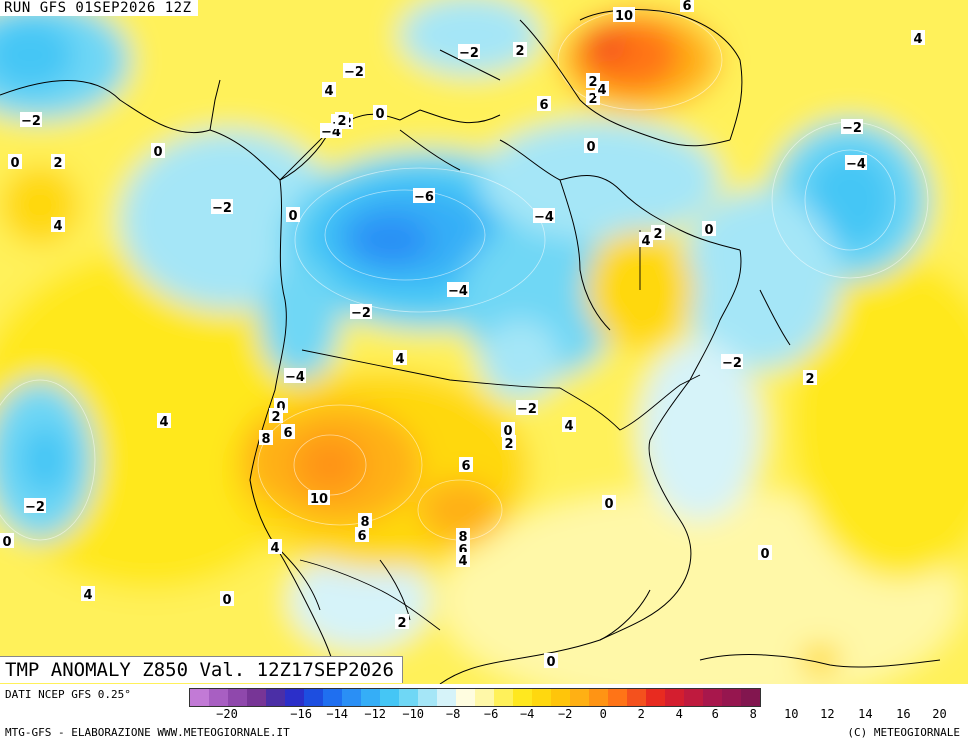 The height and width of the screenshot is (745, 968). What do you see at coordinates (201, 669) in the screenshot?
I see `field-title: TMP ANOMALY Z850 Val. 12Z17SEP2026` at bounding box center [201, 669].